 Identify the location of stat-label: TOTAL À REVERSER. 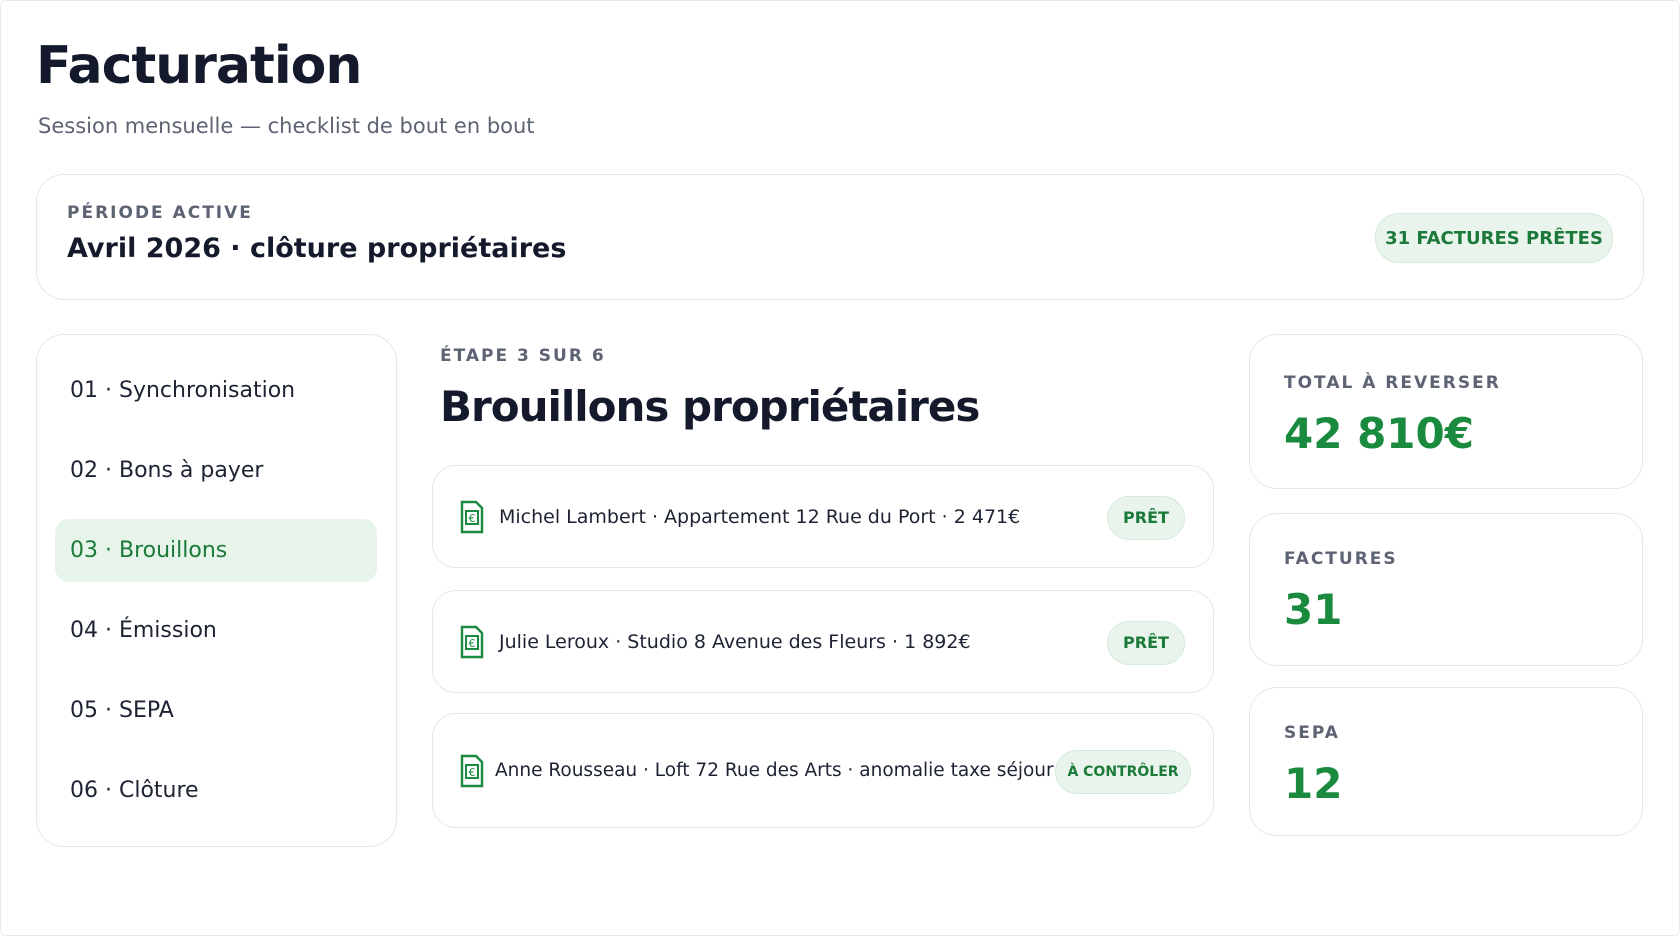
(1392, 383).